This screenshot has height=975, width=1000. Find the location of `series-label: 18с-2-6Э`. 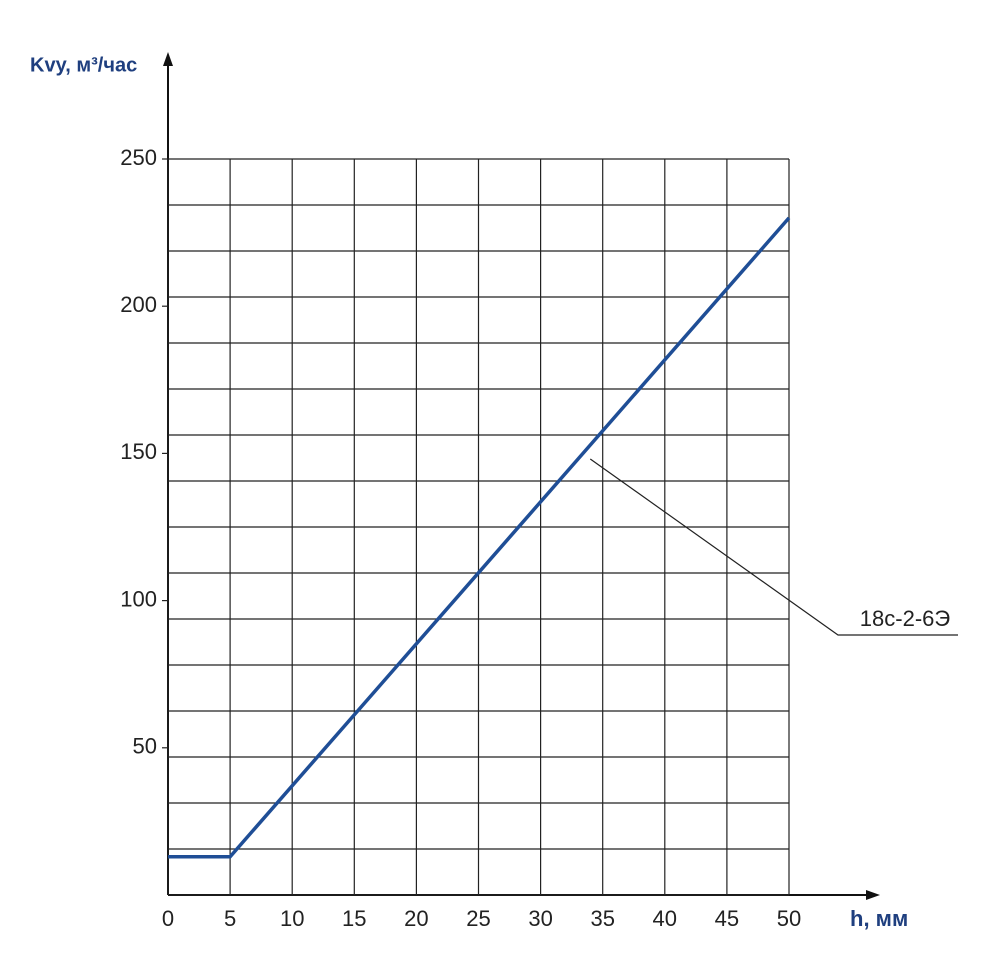

series-label: 18с-2-6Э is located at coordinates (905, 618).